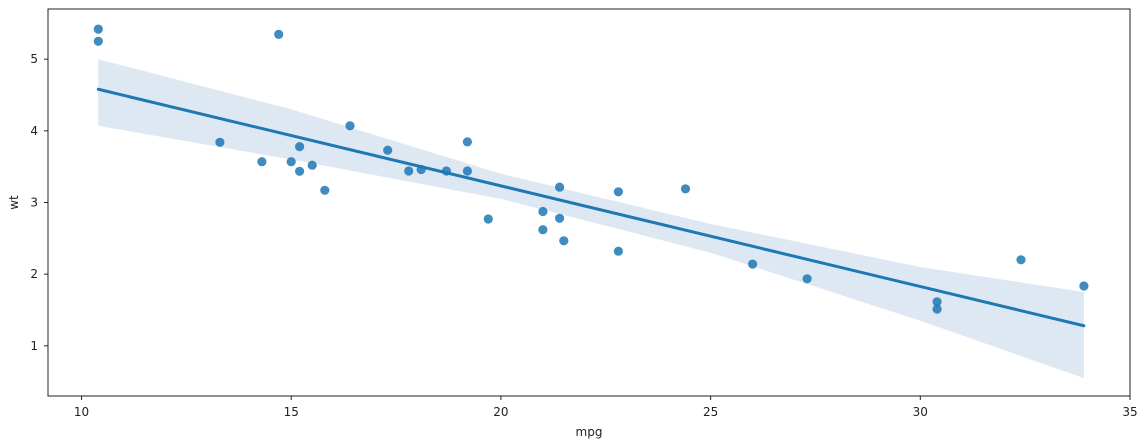  Describe the element at coordinates (589, 432) in the screenshot. I see `x-axis-label: mpg` at that location.